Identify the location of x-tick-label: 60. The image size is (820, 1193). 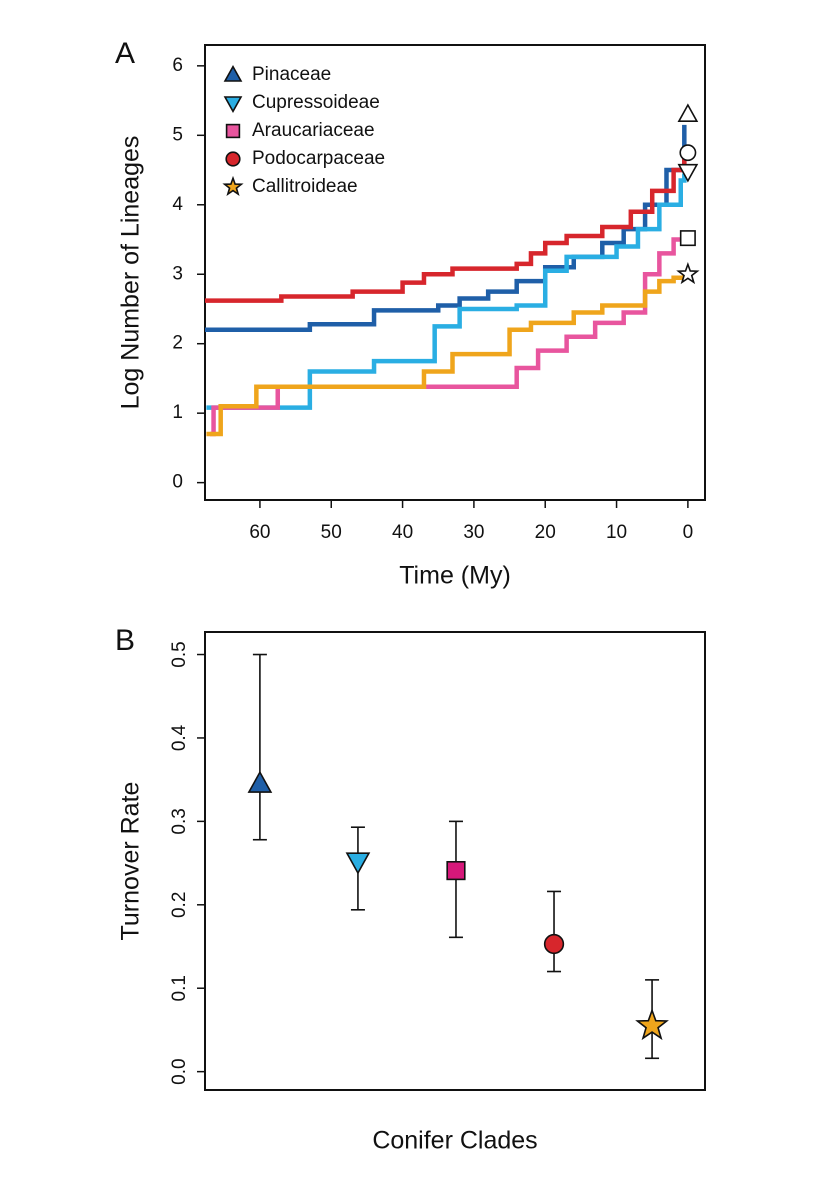
(259, 532).